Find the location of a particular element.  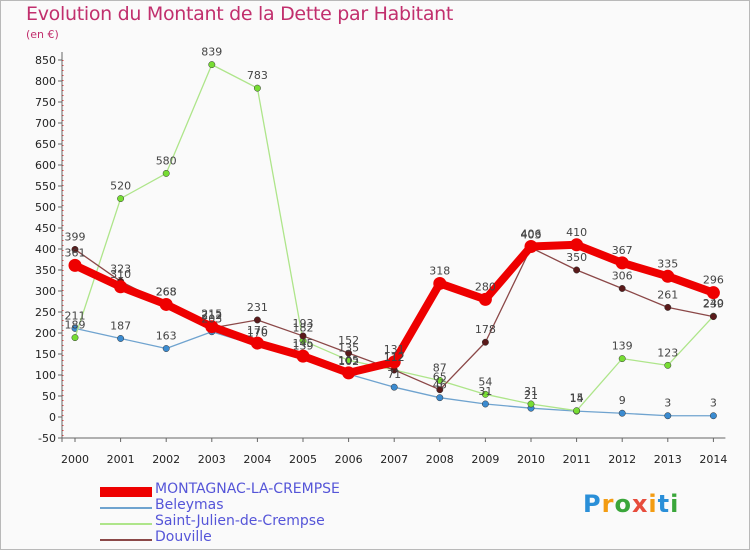

data-label-beleymas: 102 is located at coordinates (348, 361).